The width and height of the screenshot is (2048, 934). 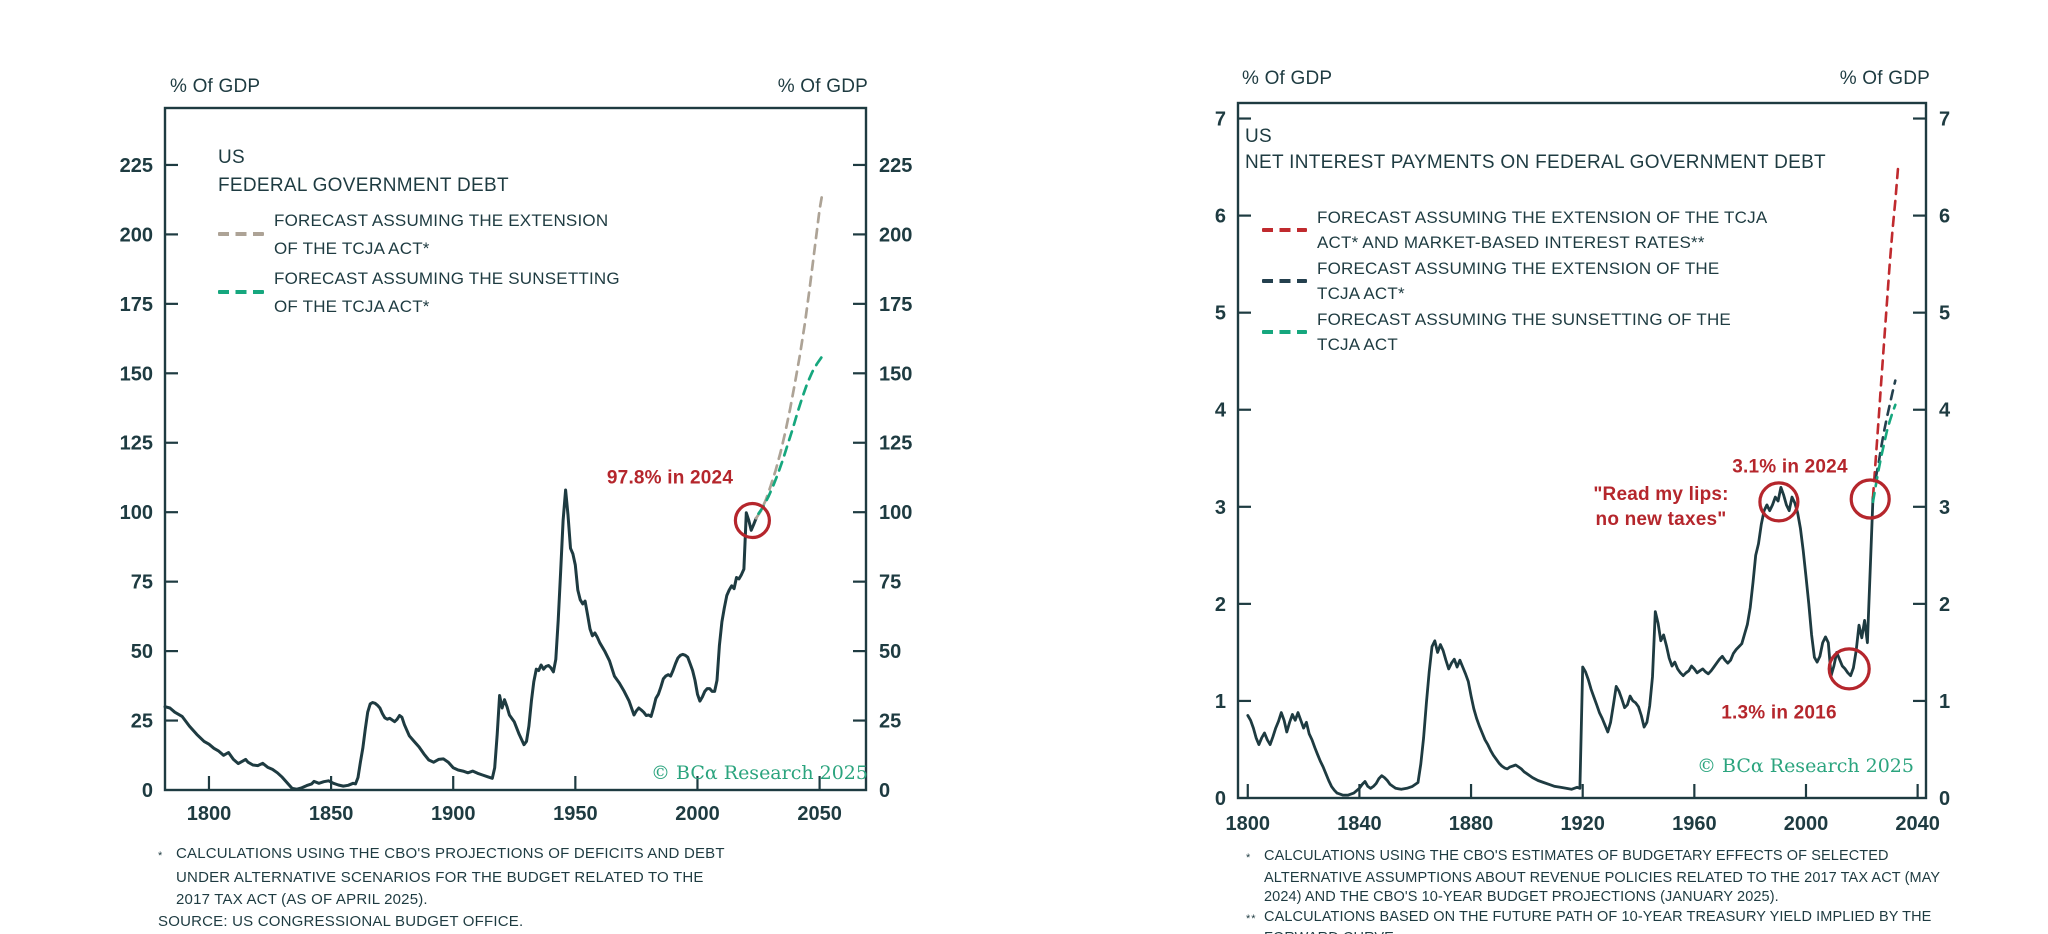 I want to click on historical-debt-line, so click(x=460, y=639).